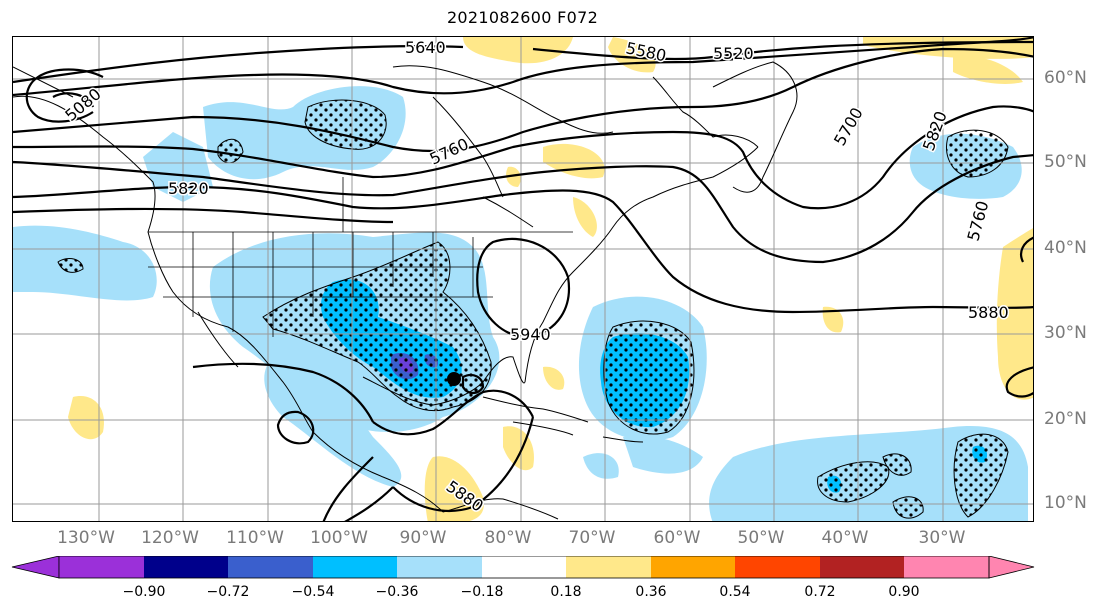  Describe the element at coordinates (735, 592) in the screenshot. I see `colorbar-tick-label: 0.54` at that location.